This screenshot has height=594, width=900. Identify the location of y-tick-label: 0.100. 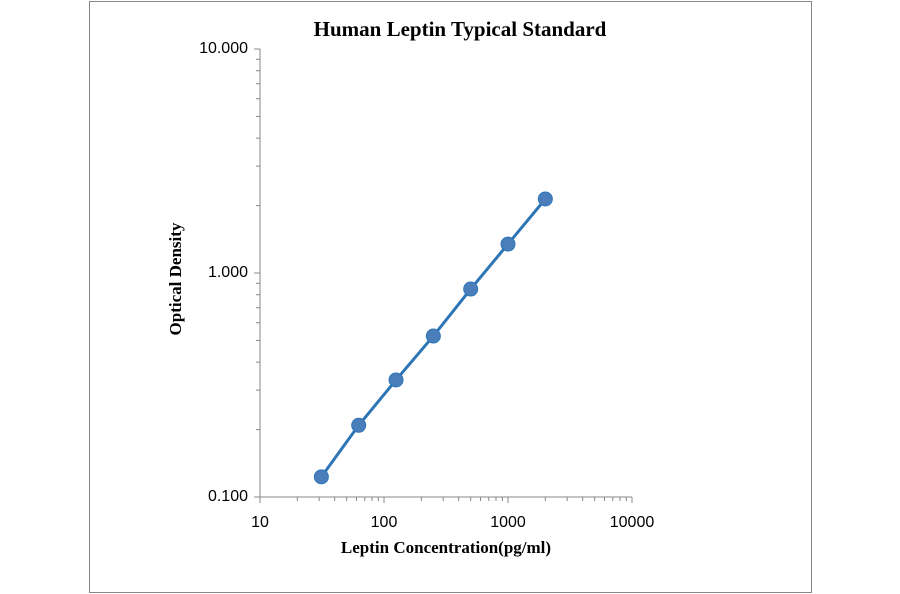
(228, 496).